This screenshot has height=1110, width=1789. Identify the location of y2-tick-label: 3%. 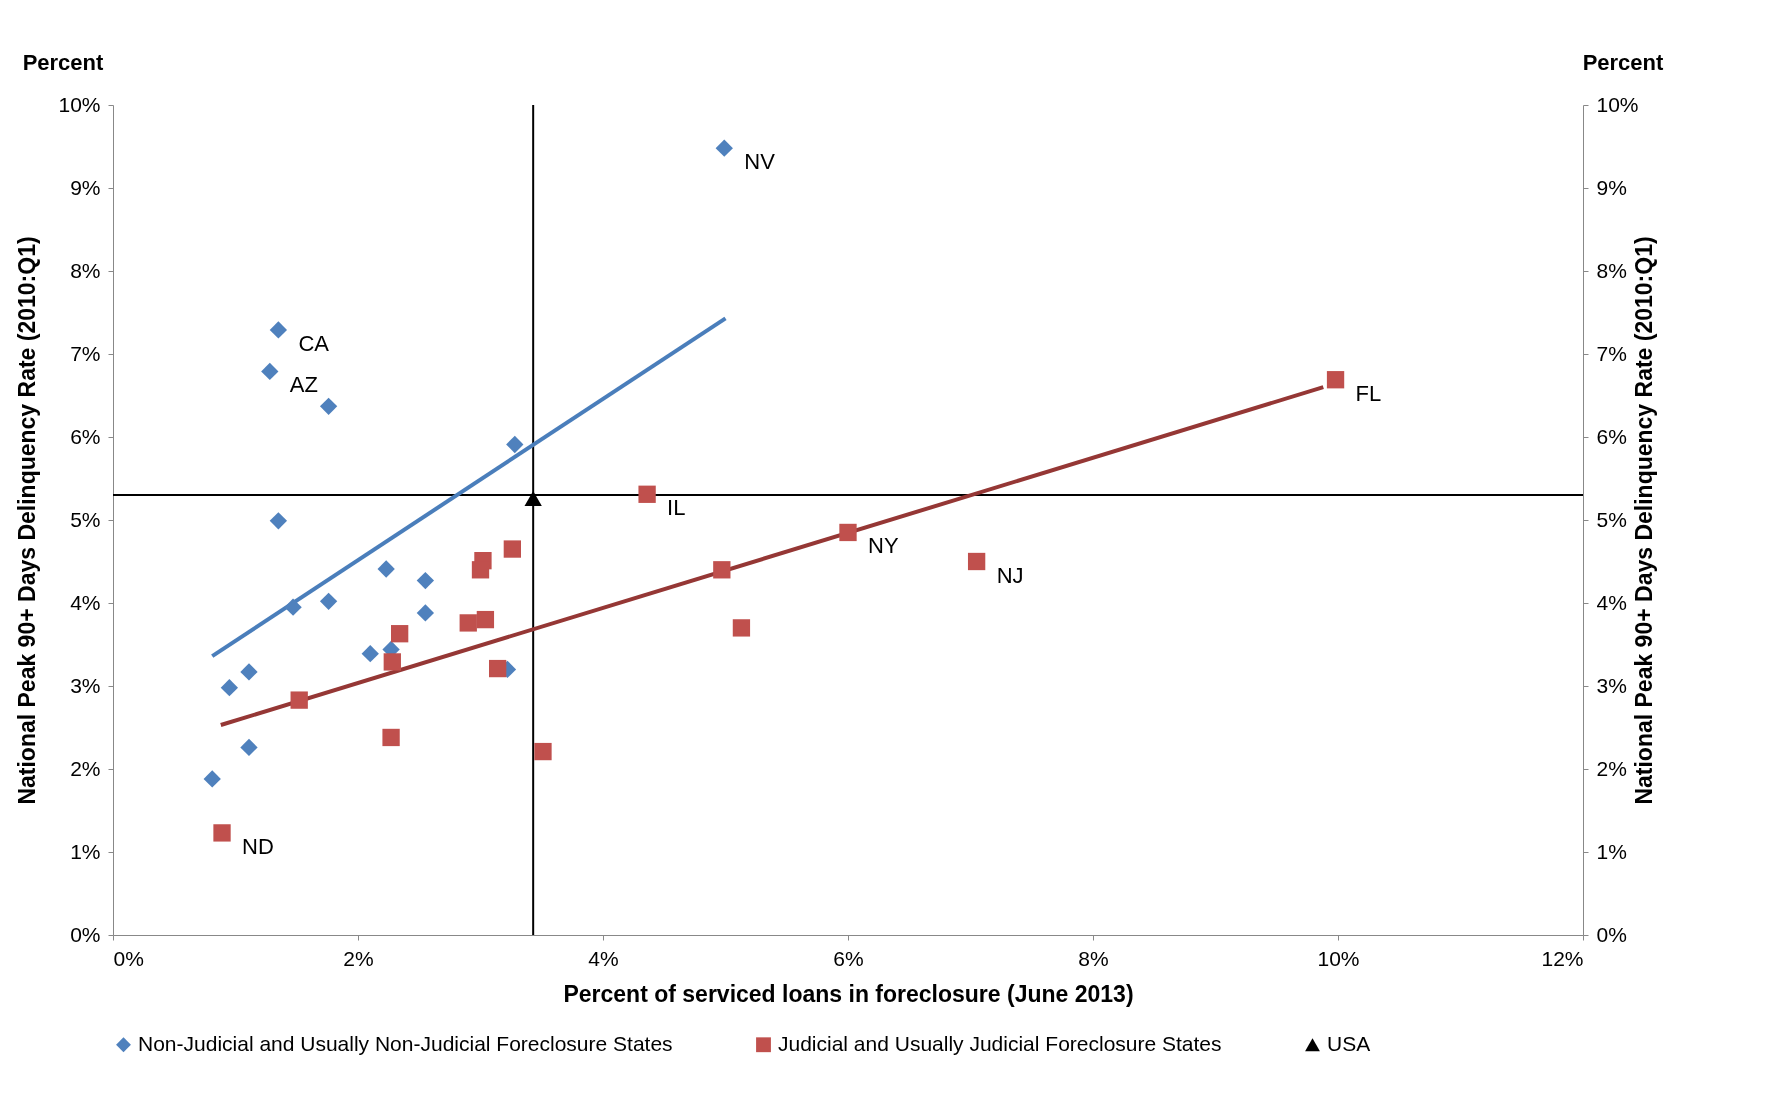
(1611, 685).